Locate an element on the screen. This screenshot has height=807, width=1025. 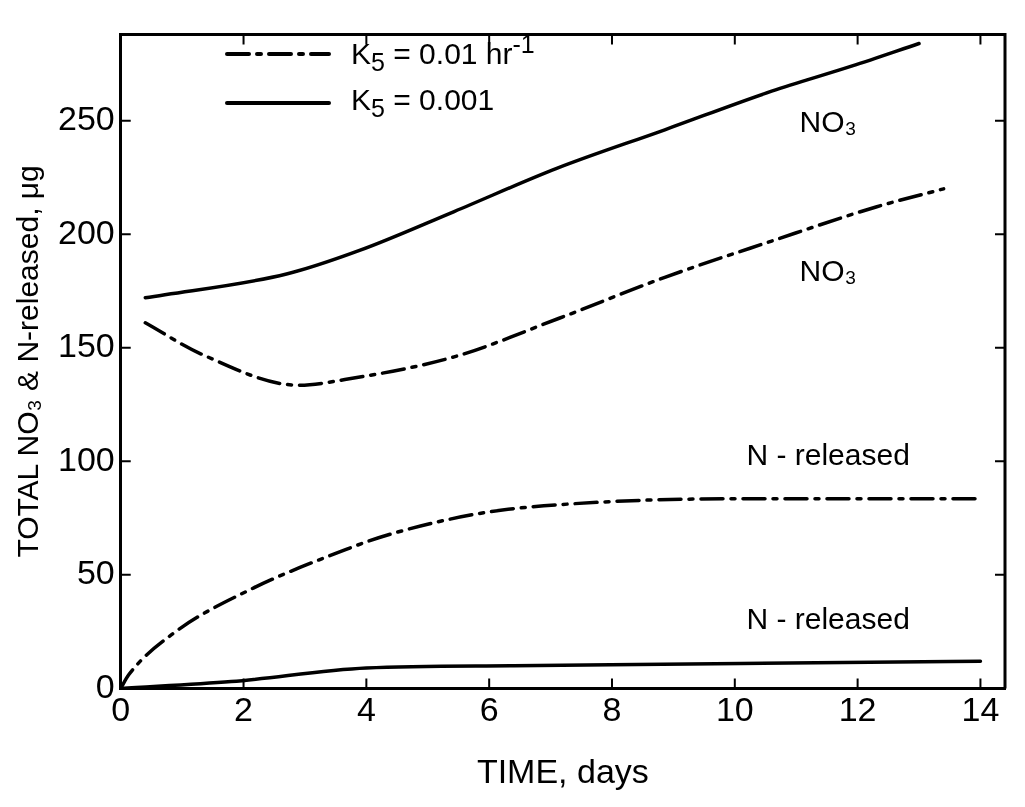
y-axis-title: TOTAL NO₃ & N-released, μg is located at coordinates (28, 361).